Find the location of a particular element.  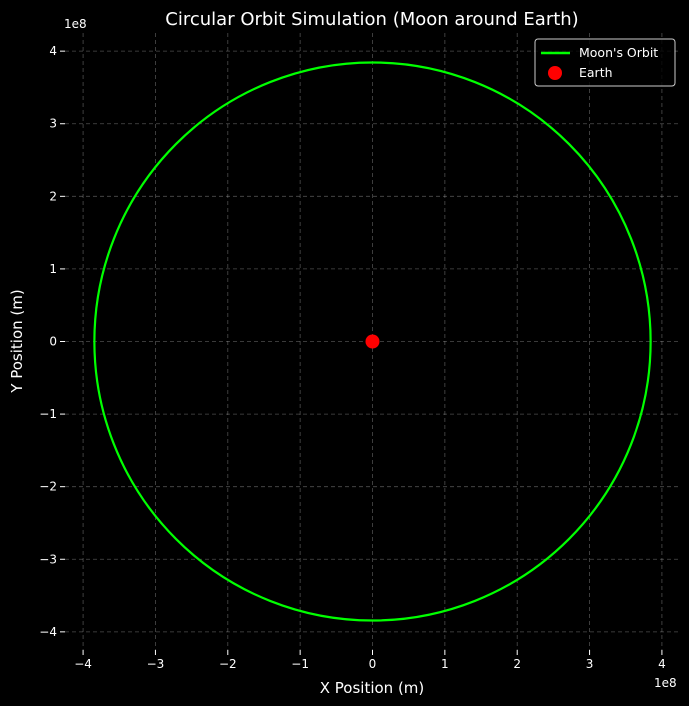

x-tick-label-8: 4 is located at coordinates (662, 664).